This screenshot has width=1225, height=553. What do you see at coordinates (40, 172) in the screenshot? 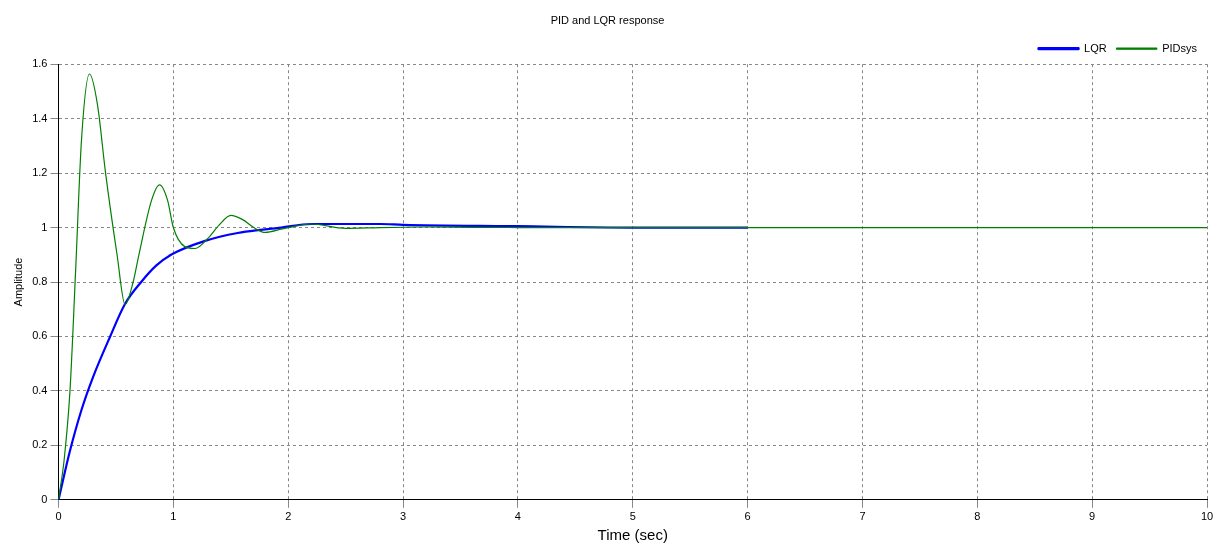
I see `y-tick-label: 1.2` at bounding box center [40, 172].